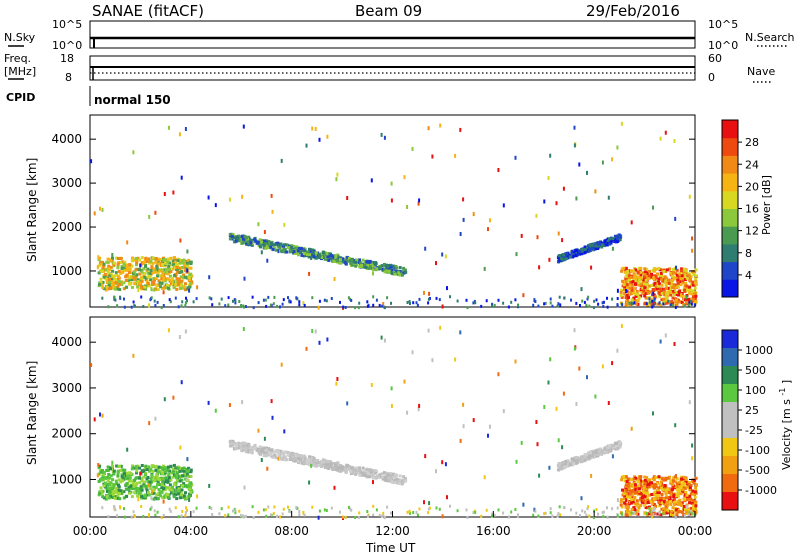 The width and height of the screenshot is (800, 554). What do you see at coordinates (66, 139) in the screenshot?
I see `power-ytick-label: 4000` at bounding box center [66, 139].